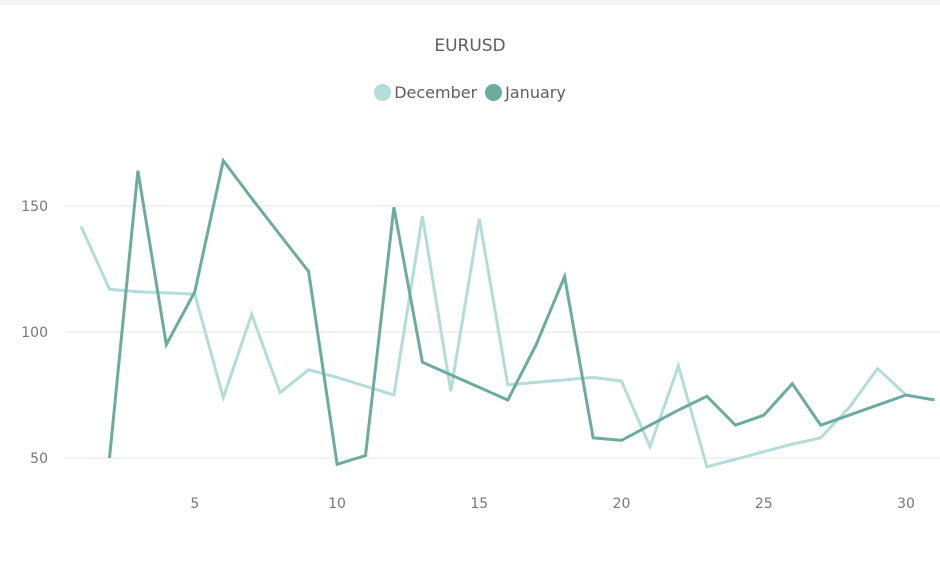 This screenshot has height=565, width=940. What do you see at coordinates (622, 504) in the screenshot?
I see `x-tick-label: 20` at bounding box center [622, 504].